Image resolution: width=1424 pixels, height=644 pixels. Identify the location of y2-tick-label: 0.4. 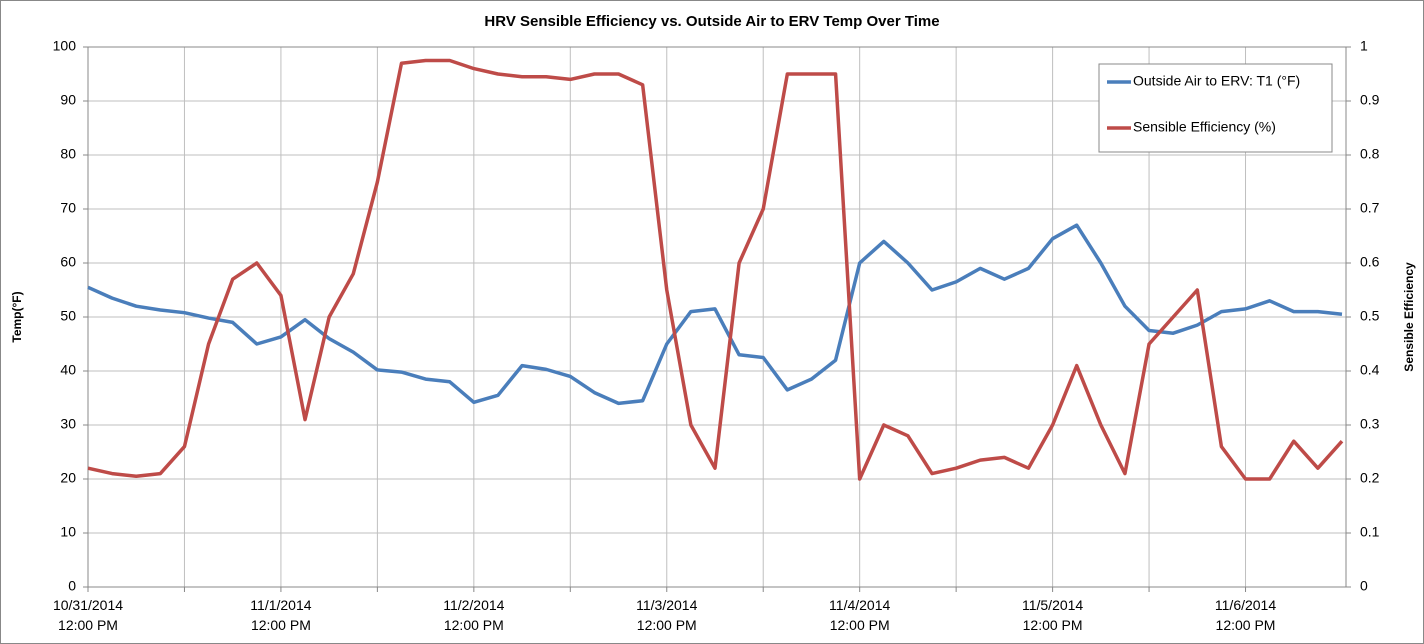
(1370, 370).